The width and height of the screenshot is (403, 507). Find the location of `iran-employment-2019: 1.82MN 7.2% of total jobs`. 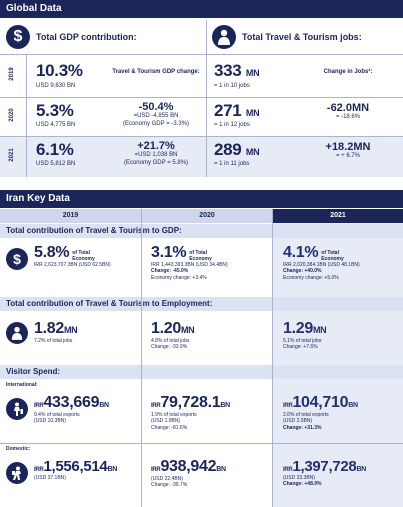

iran-employment-2019: 1.82MN 7.2% of total jobs is located at coordinates (86, 332).